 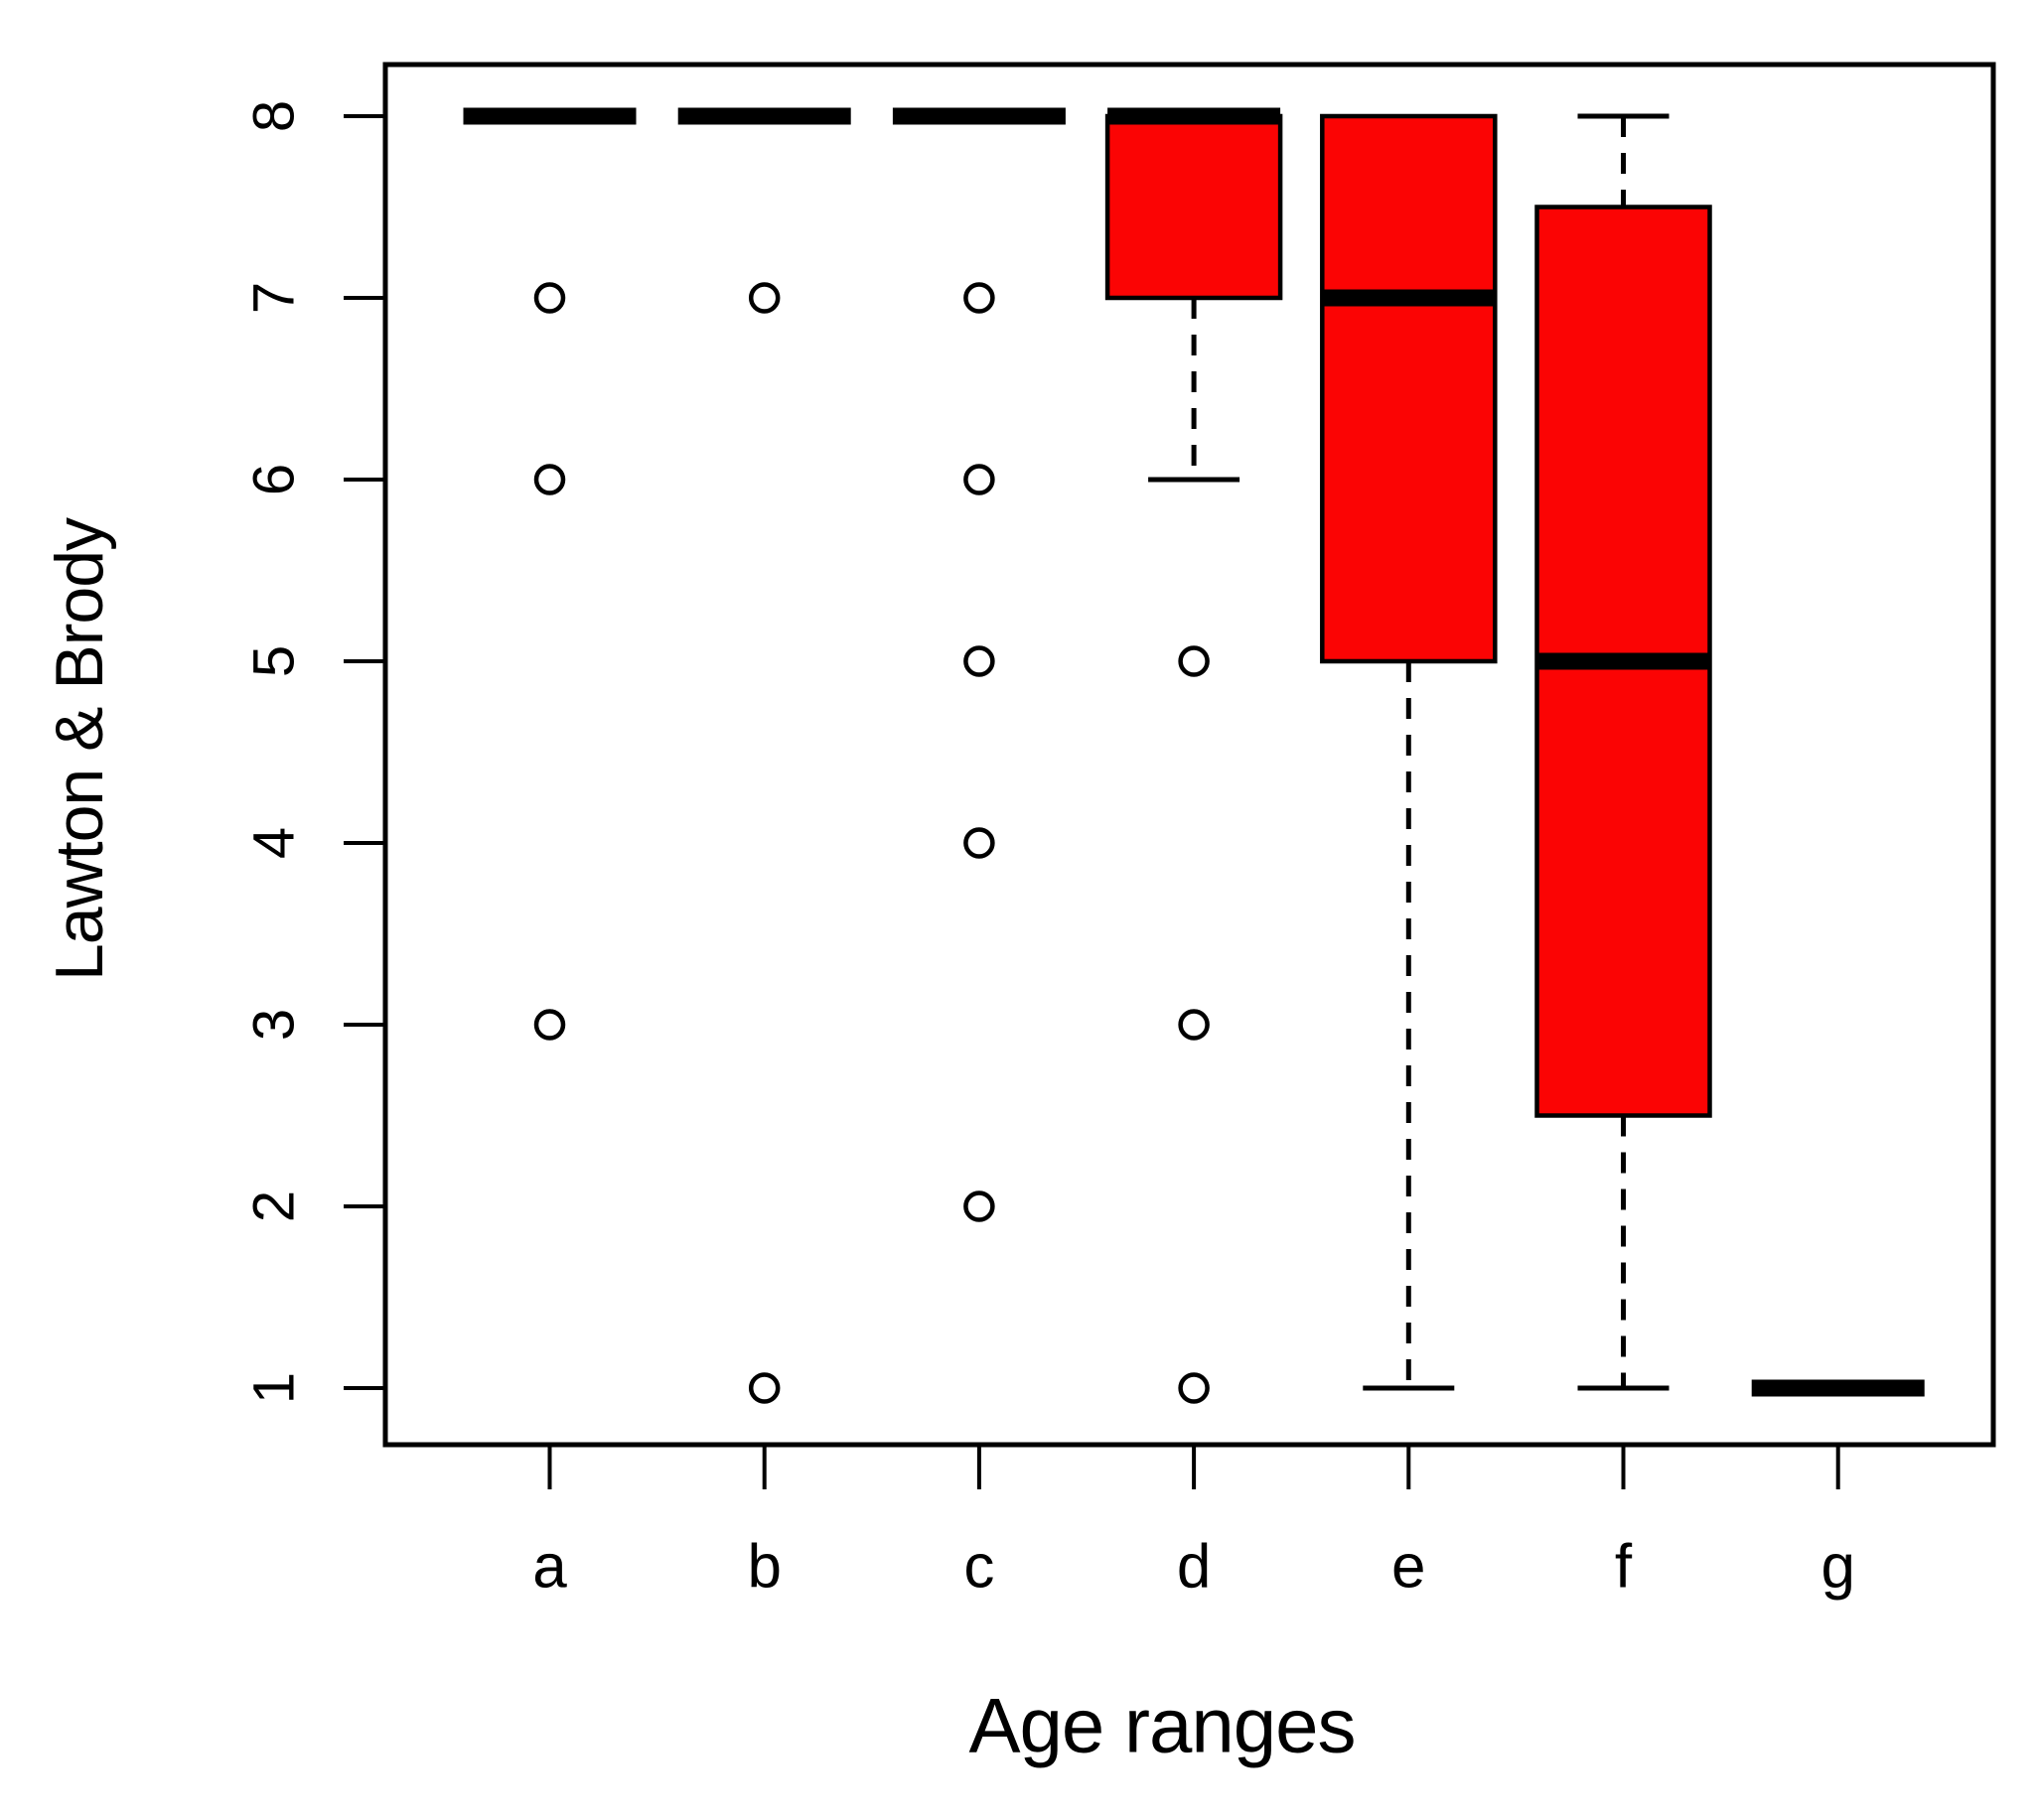 I want to click on x-tick-label: c, so click(x=978, y=1567).